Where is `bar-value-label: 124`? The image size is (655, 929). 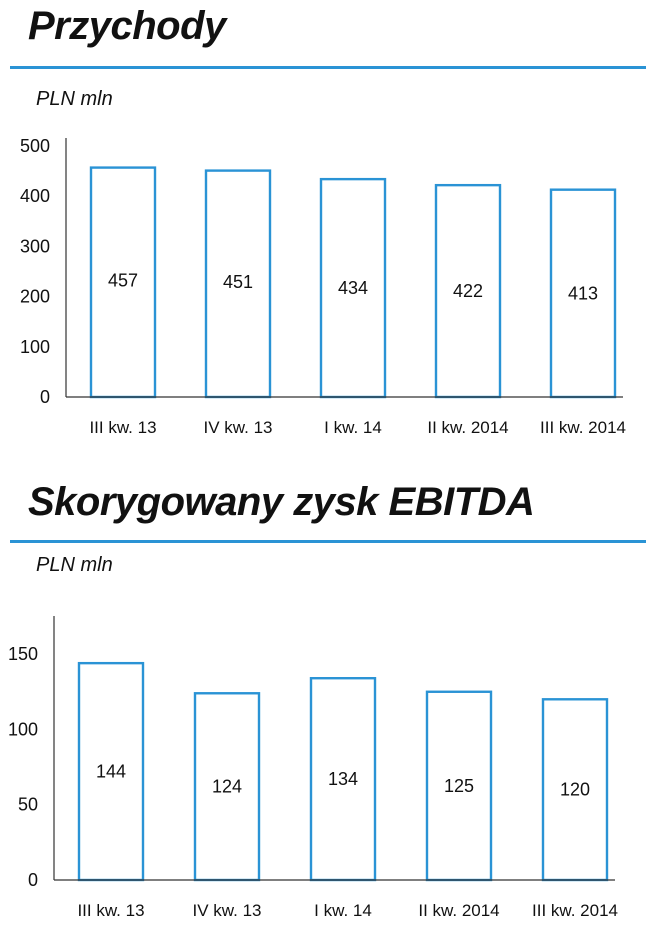 bar-value-label: 124 is located at coordinates (227, 787).